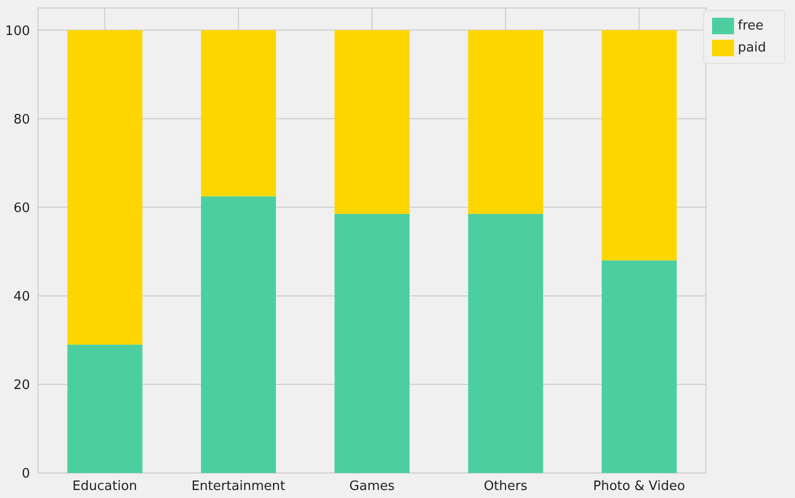 This screenshot has width=795, height=498. What do you see at coordinates (21, 386) in the screenshot?
I see `y-tick-label: 20` at bounding box center [21, 386].